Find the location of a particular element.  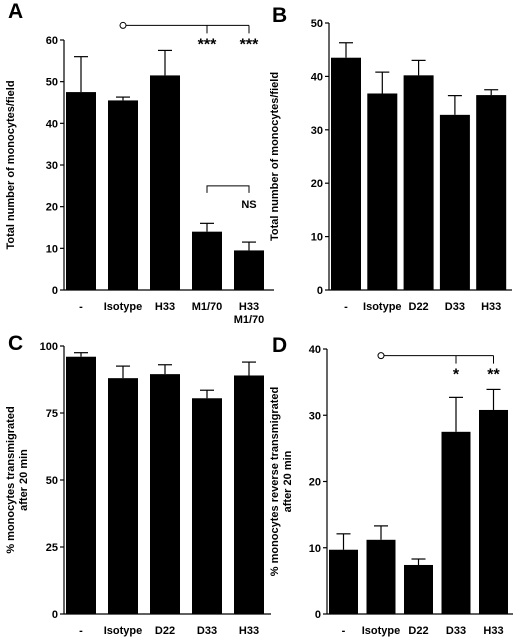

y-tick-label: 25 is located at coordinates (52, 548).